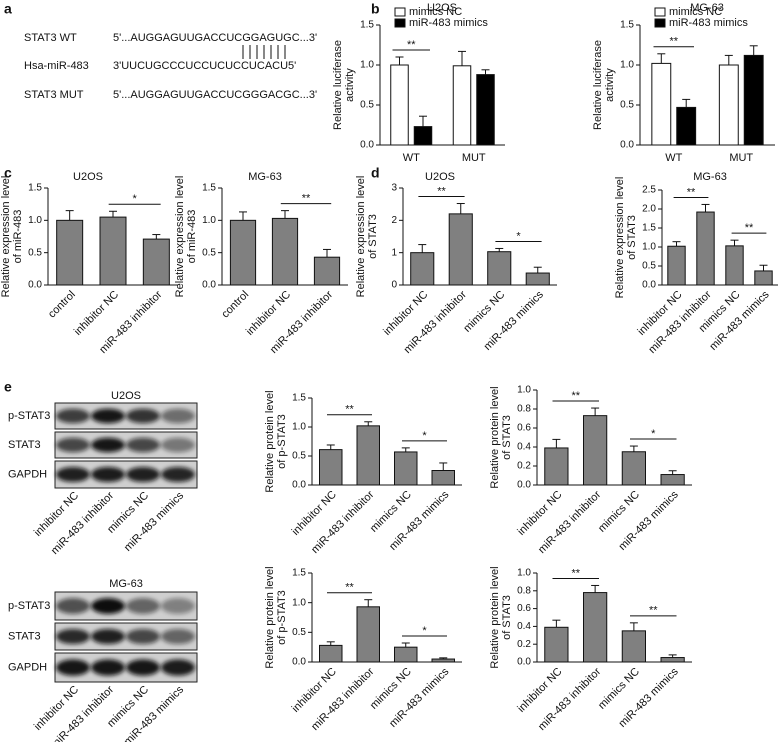 Image resolution: width=783 pixels, height=742 pixels. What do you see at coordinates (54, 95) in the screenshot?
I see `sequence-name: STAT3 MUT` at bounding box center [54, 95].